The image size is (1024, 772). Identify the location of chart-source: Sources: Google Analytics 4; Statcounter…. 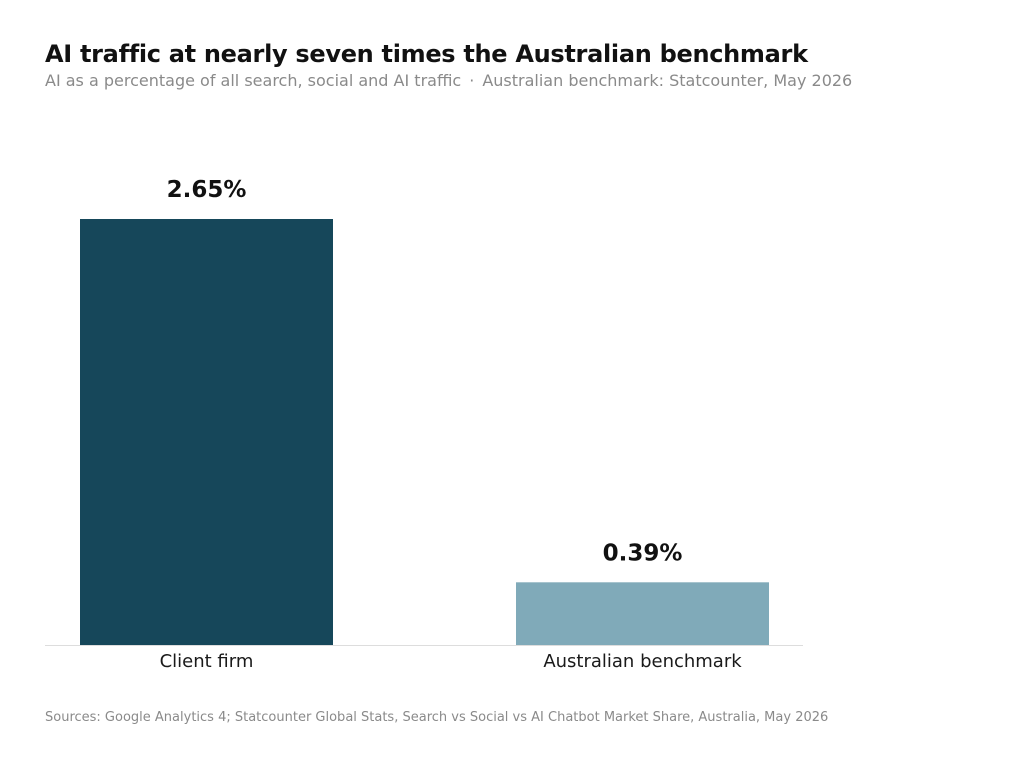
(437, 717).